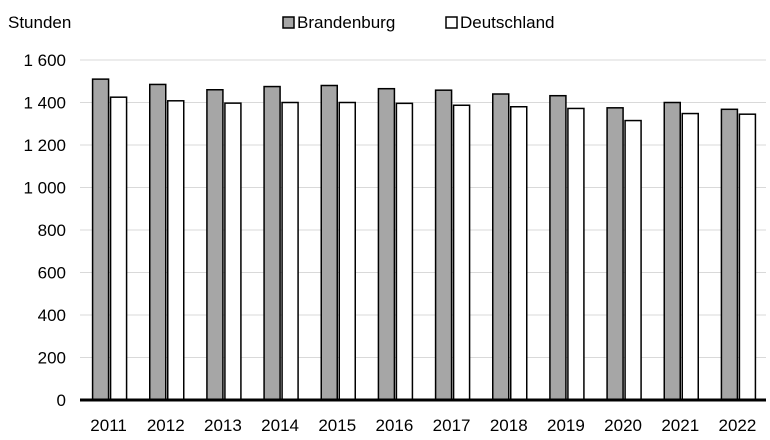  Describe the element at coordinates (509, 425) in the screenshot. I see `x-tick-label: 2018` at that location.